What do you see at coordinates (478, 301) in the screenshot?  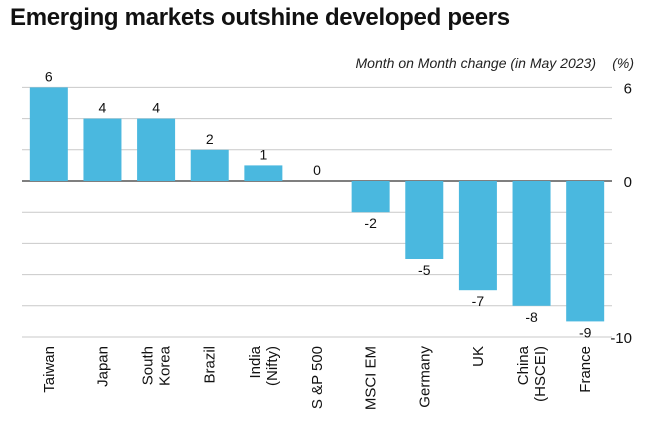 I see `data-label: -7` at bounding box center [478, 301].